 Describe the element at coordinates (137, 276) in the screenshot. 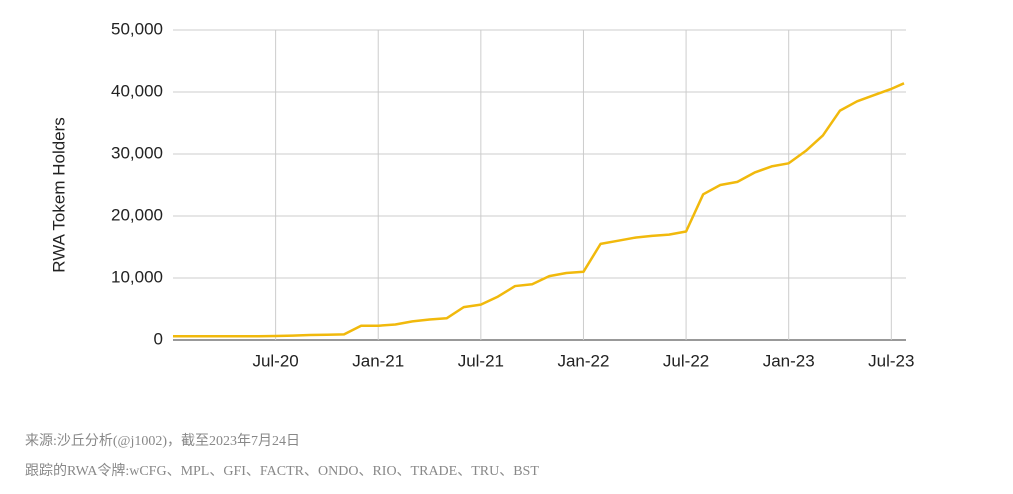

I see `y-tick-label: 10,000` at that location.